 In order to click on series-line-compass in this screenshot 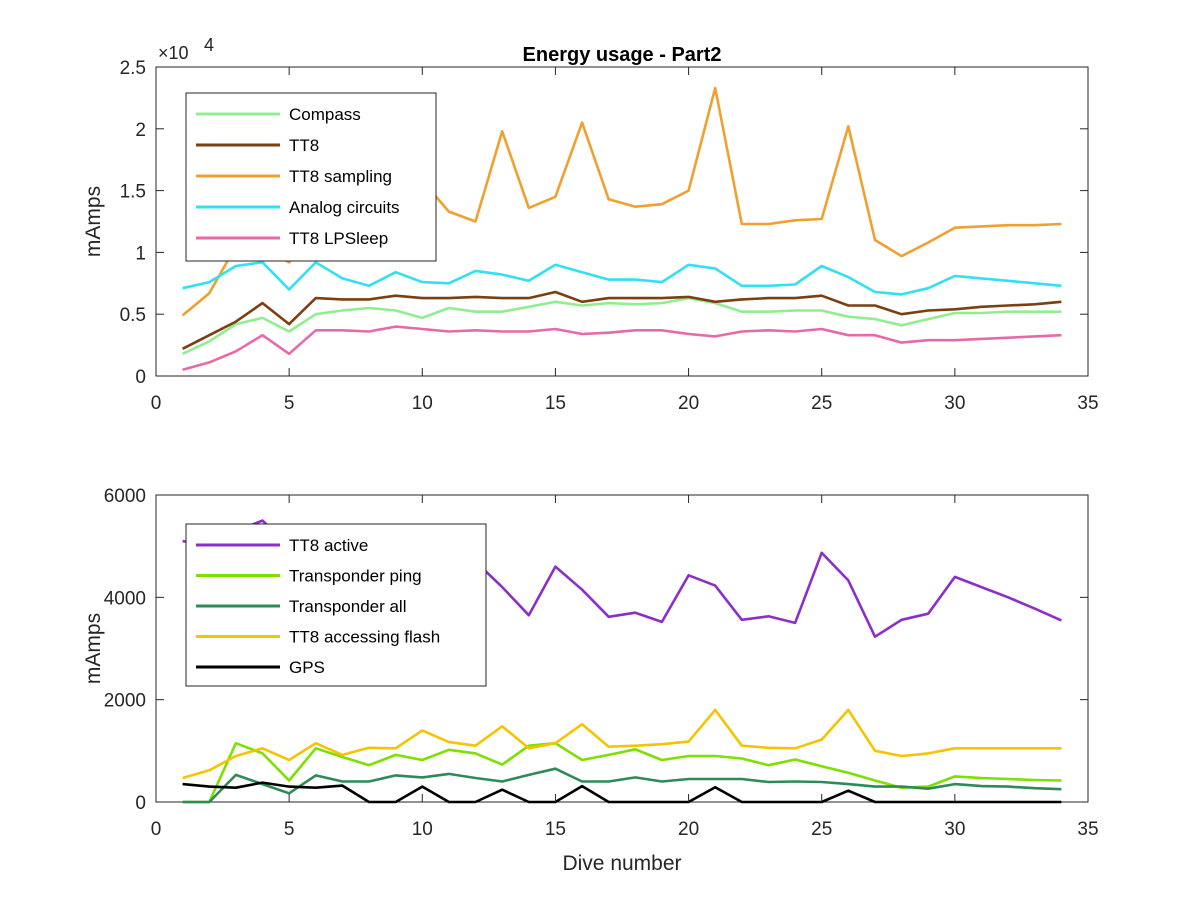, I will do `click(622, 325)`.